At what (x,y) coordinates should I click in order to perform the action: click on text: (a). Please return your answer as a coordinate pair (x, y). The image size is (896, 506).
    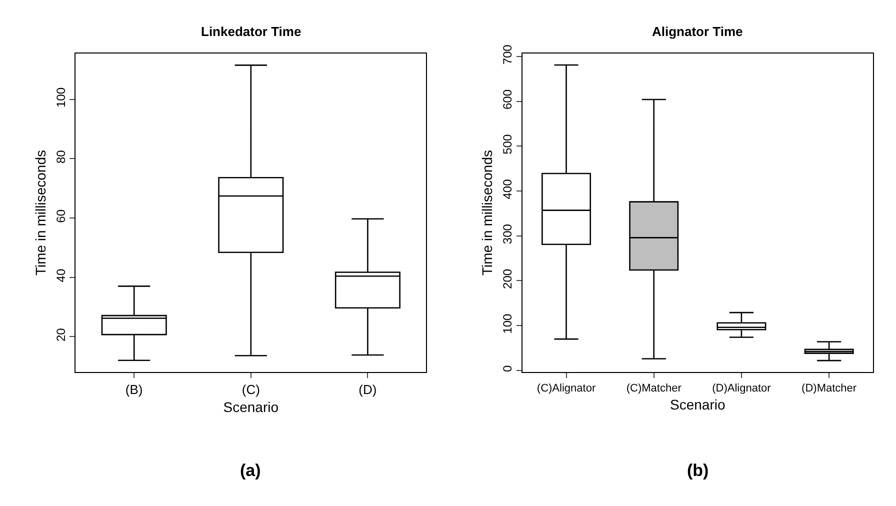
    Looking at the image, I should click on (250, 470).